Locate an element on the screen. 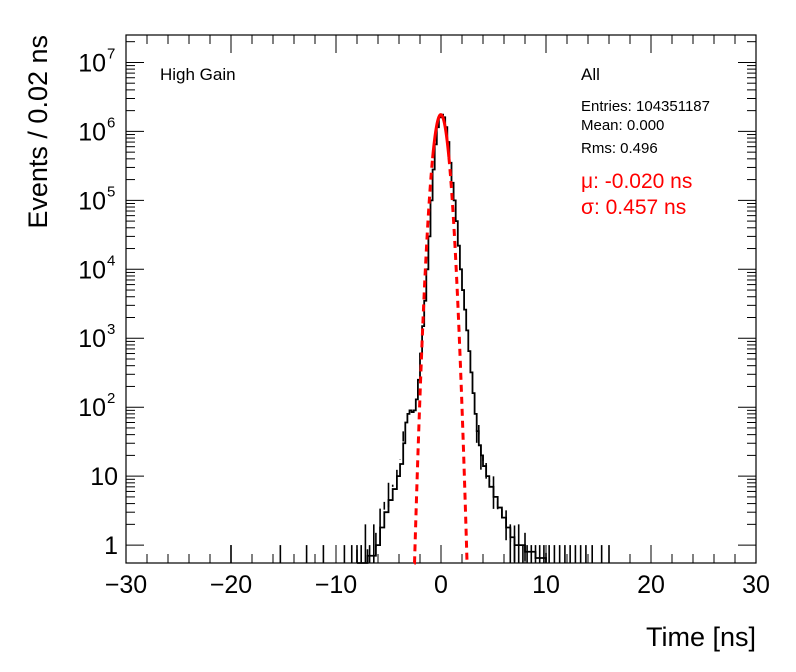 The width and height of the screenshot is (796, 672). y-tick-exponent: 7 is located at coordinates (111, 53).